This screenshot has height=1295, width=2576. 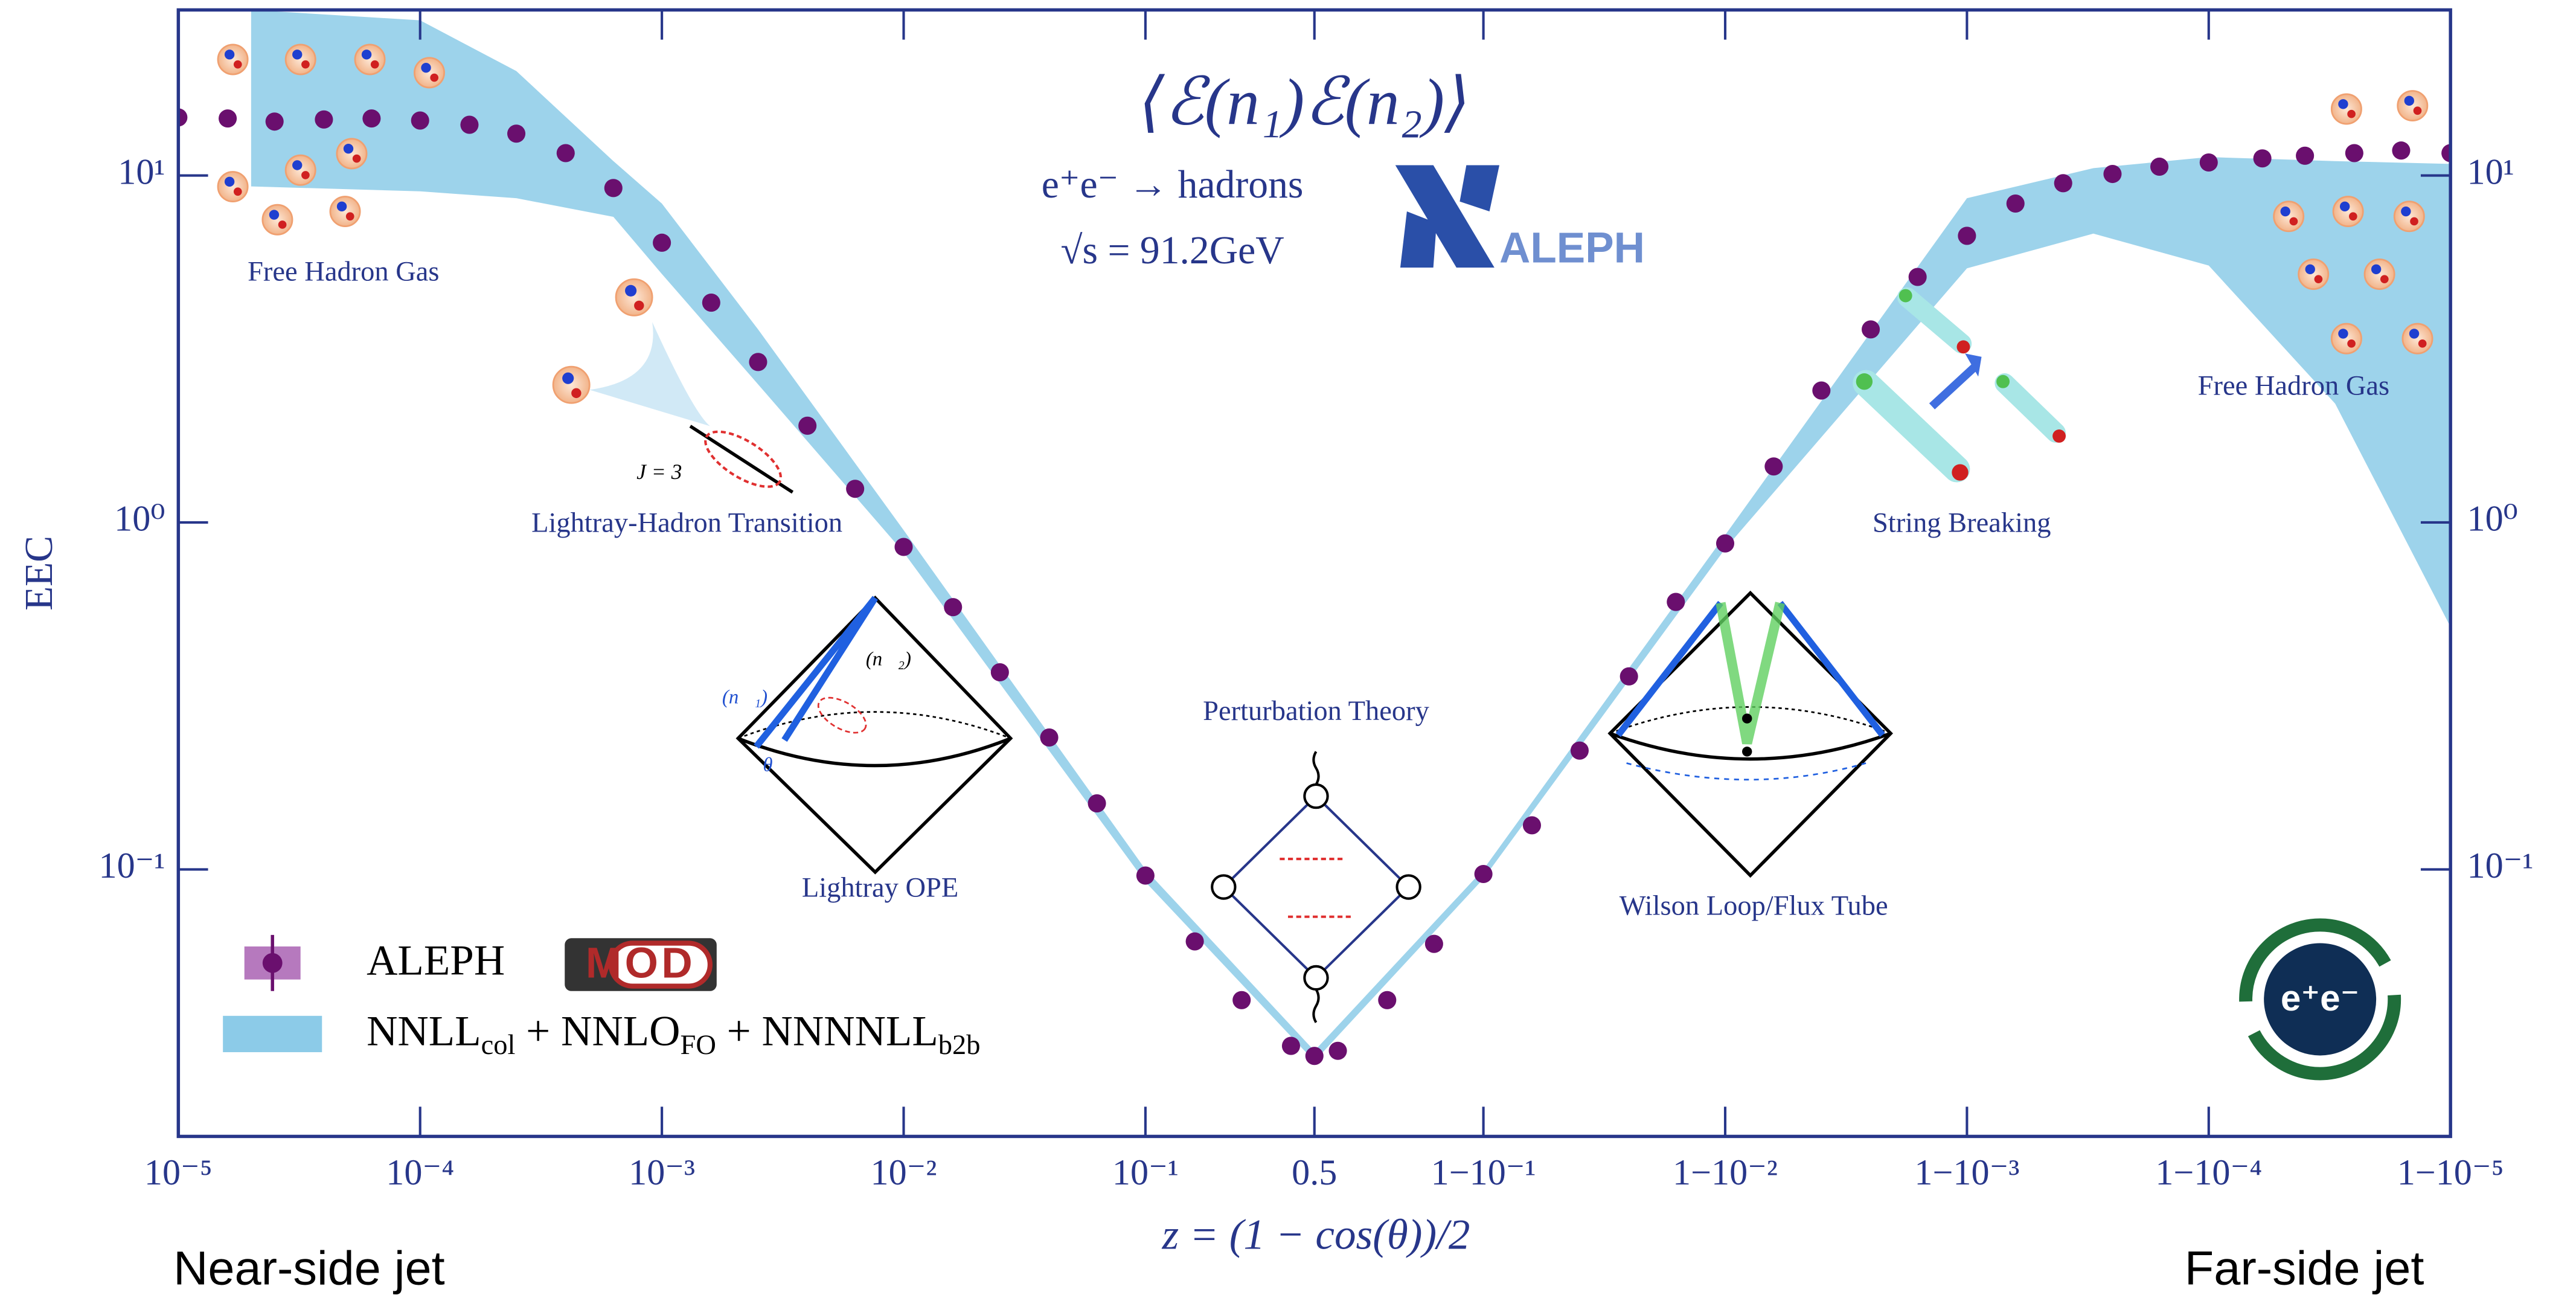 I want to click on legend-label-part: b2b, so click(x=959, y=1044).